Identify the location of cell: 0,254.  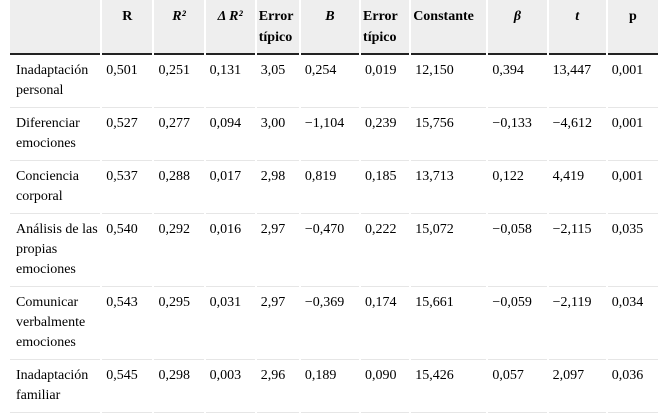
(330, 81).